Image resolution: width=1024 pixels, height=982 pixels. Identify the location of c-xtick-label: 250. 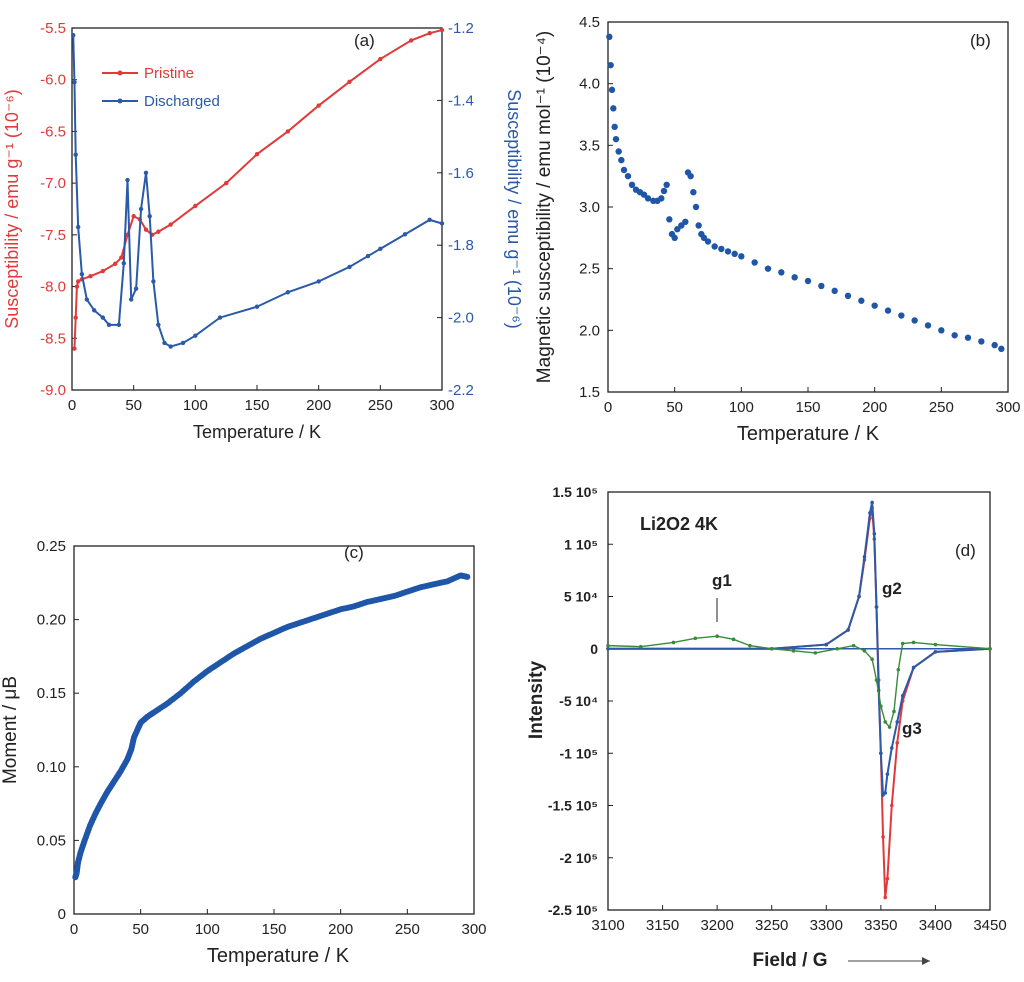
(407, 929).